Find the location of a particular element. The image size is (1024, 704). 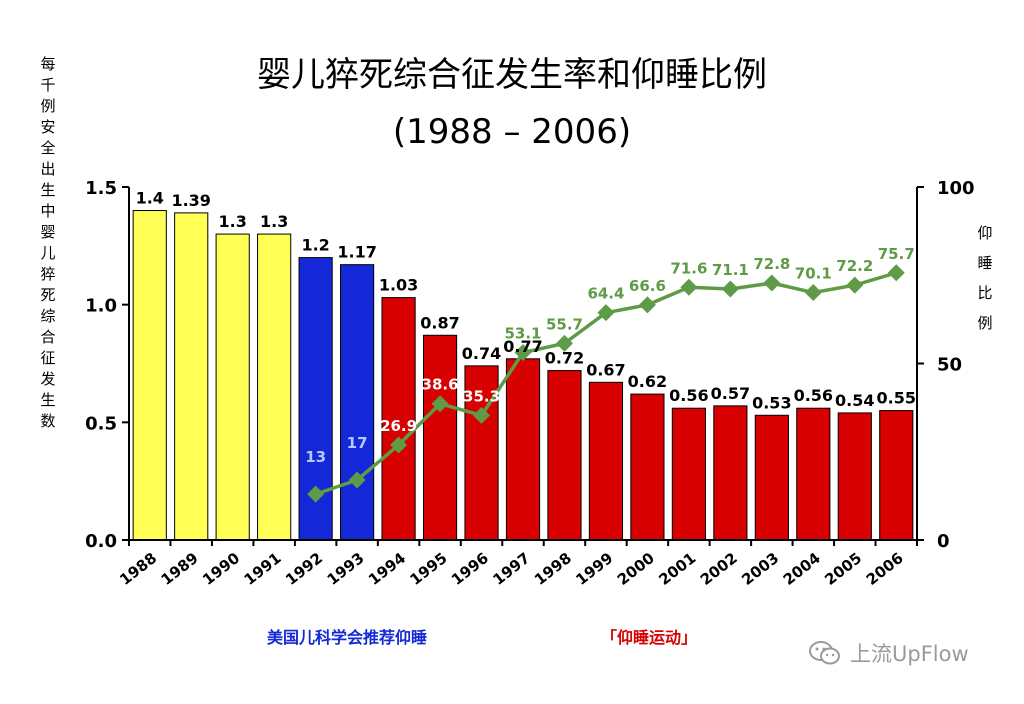

bar-1991 is located at coordinates (274, 387).